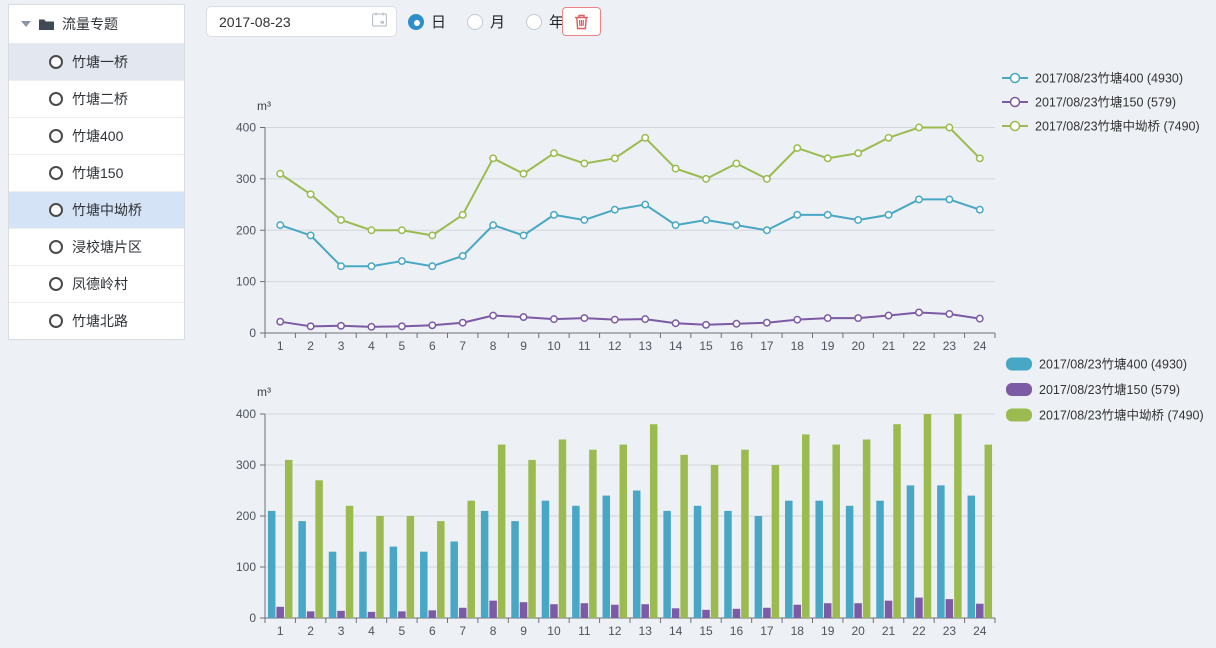 Image resolution: width=1216 pixels, height=648 pixels. What do you see at coordinates (581, 21) in the screenshot?
I see `delete-button` at bounding box center [581, 21].